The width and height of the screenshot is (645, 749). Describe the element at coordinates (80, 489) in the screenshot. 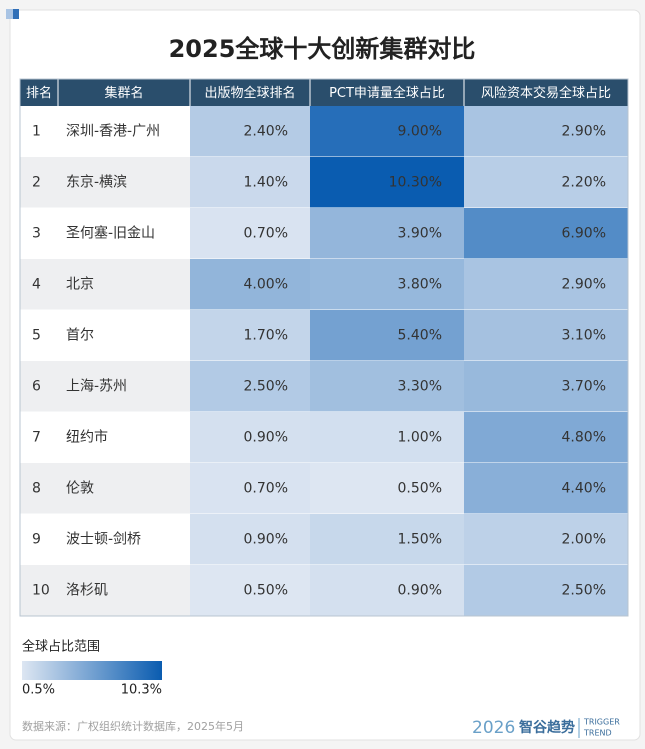

I see `name-cell: 伦敦` at that location.